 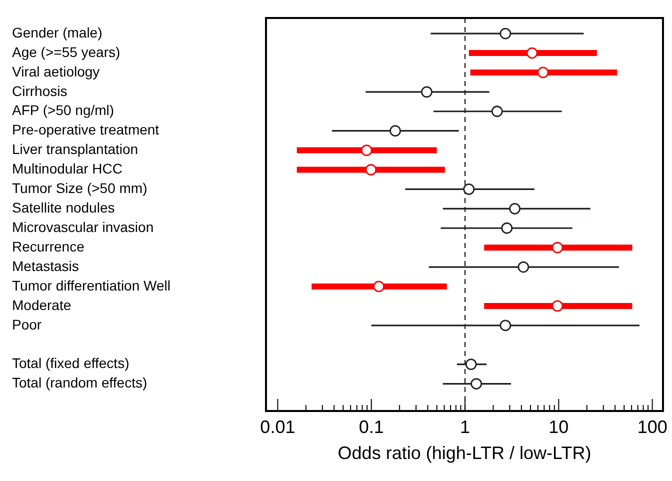 What do you see at coordinates (71, 363) in the screenshot?
I see `y-tick-label: Total (fixed effects)` at bounding box center [71, 363].